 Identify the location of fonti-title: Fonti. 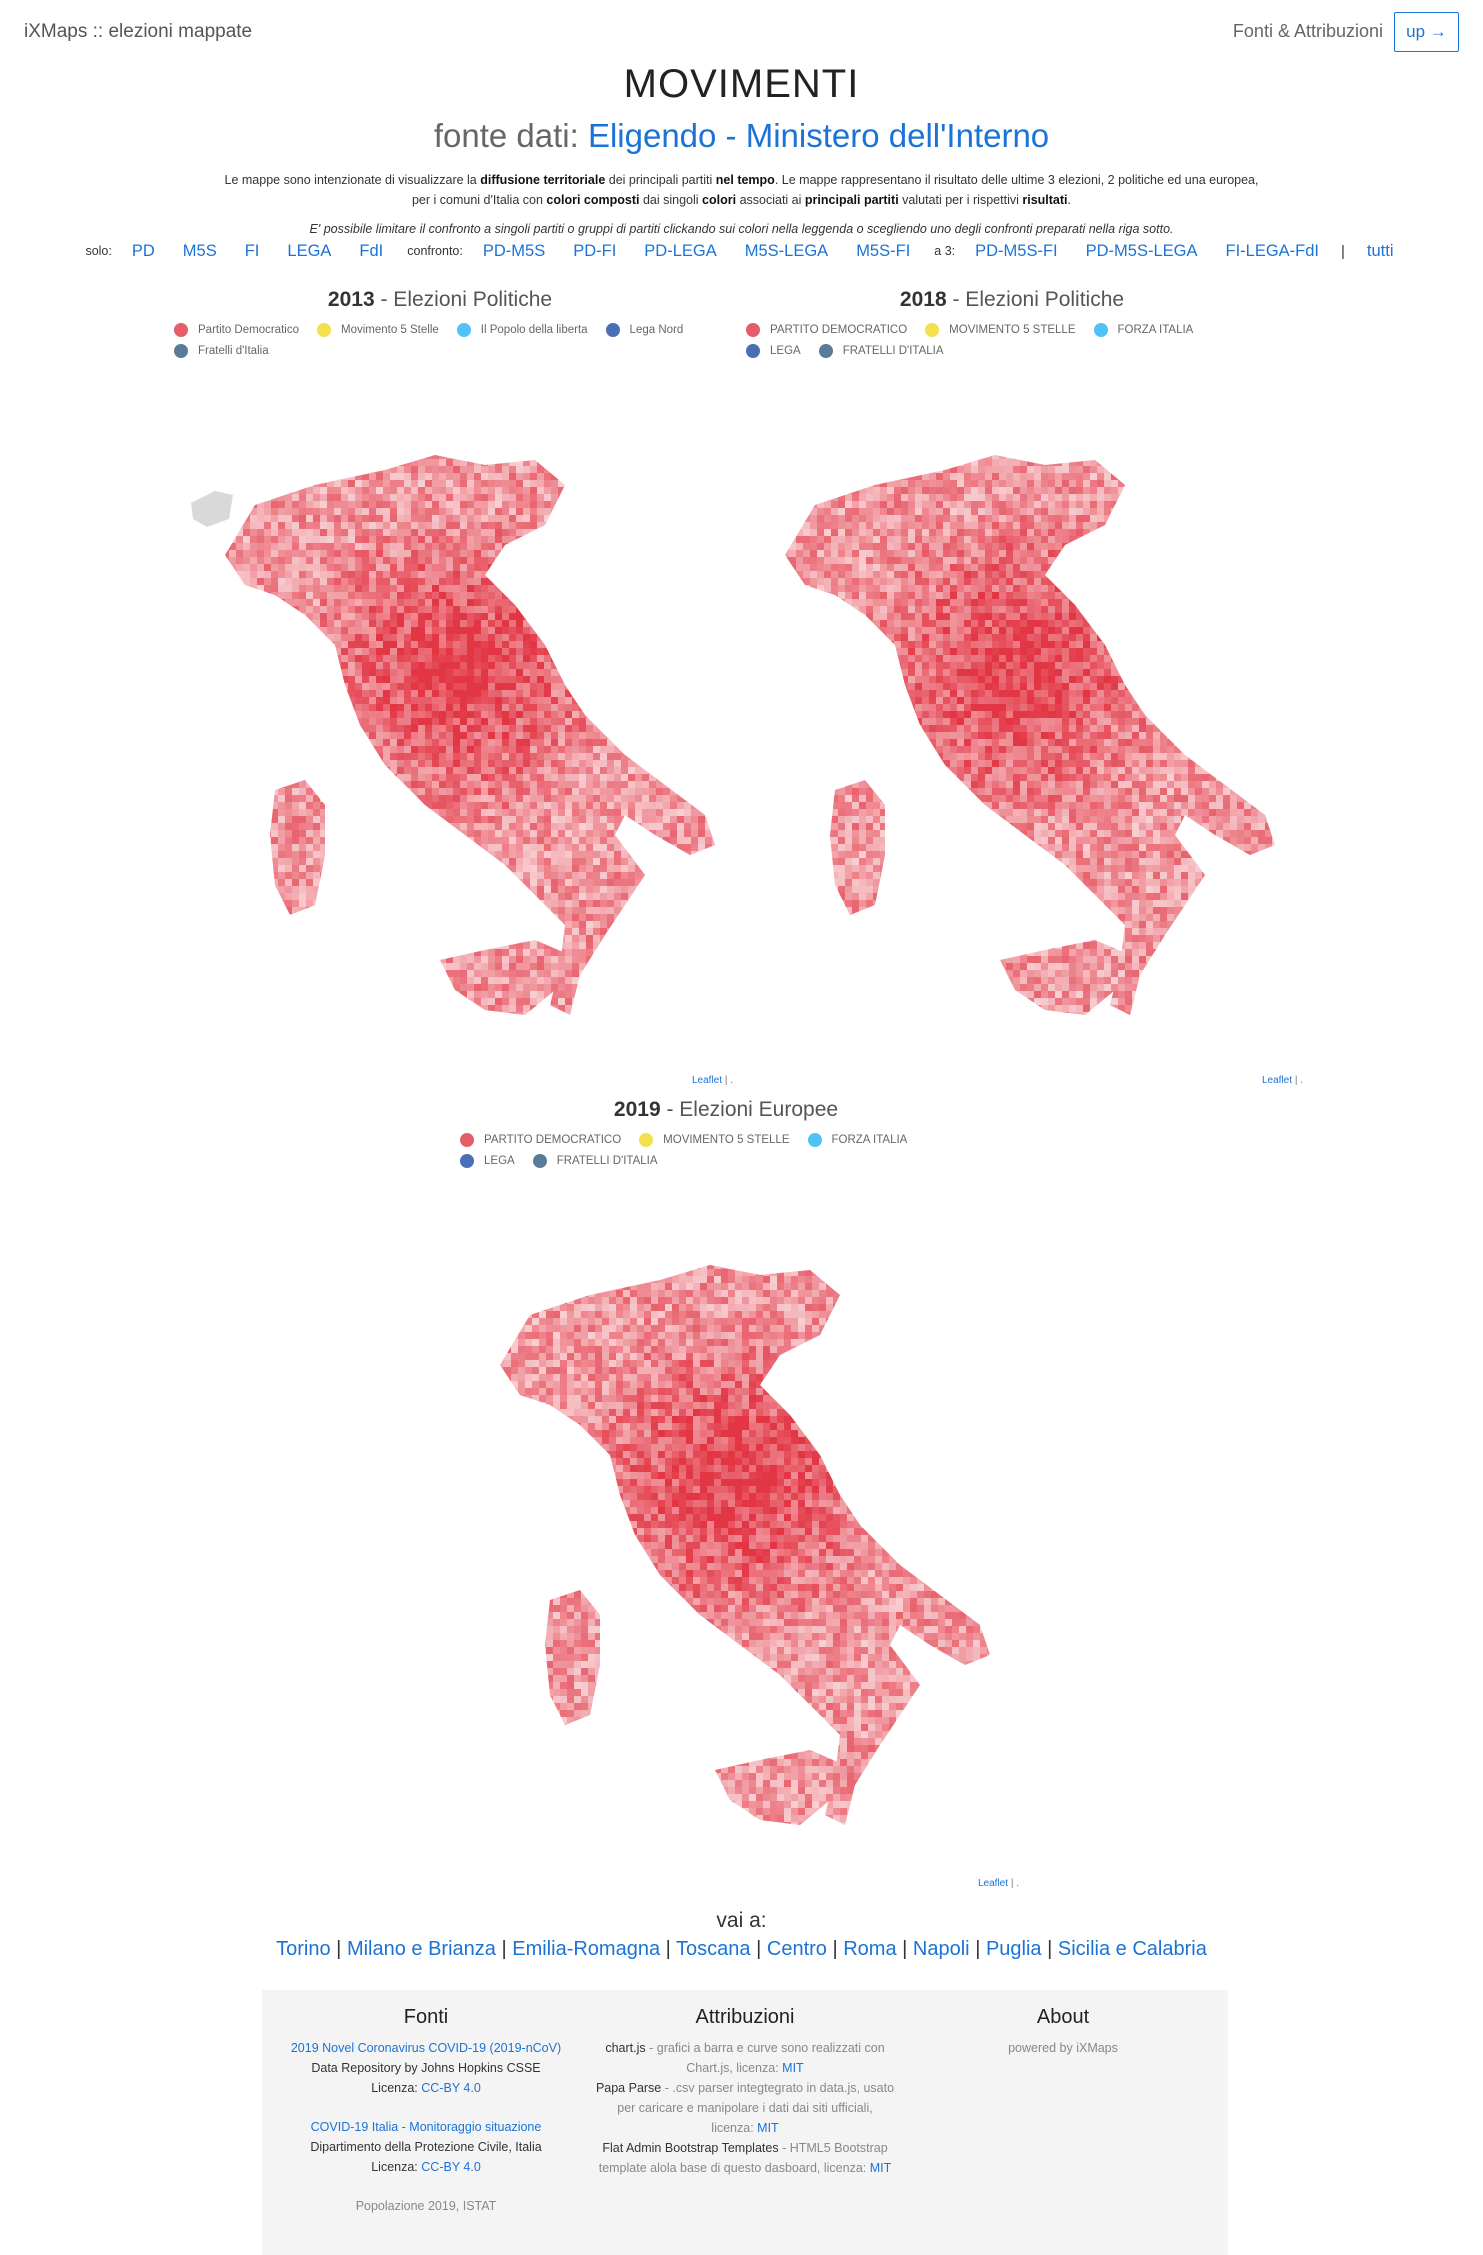
(426, 2017).